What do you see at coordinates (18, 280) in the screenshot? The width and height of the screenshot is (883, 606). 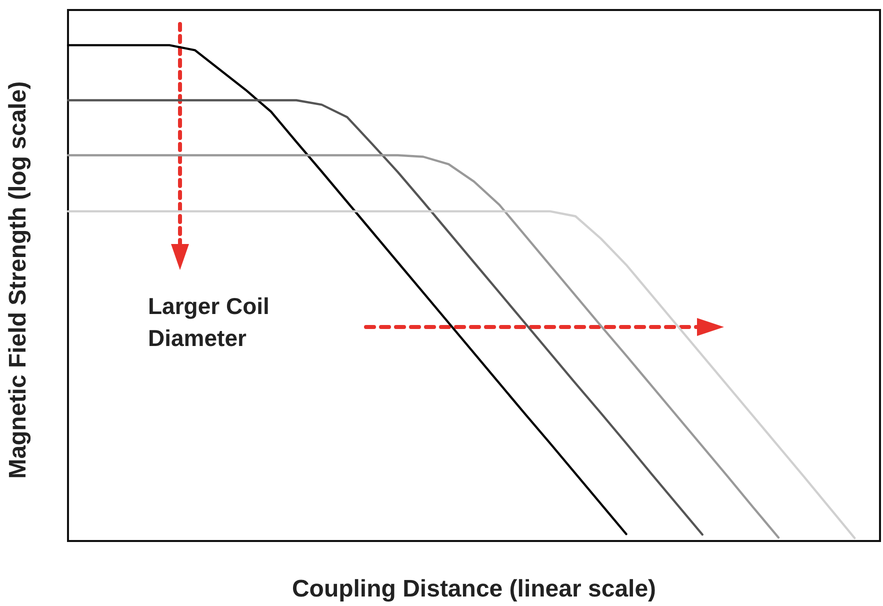 I see `y-axis-title: Magnetic Field Strength (log scale)` at bounding box center [18, 280].